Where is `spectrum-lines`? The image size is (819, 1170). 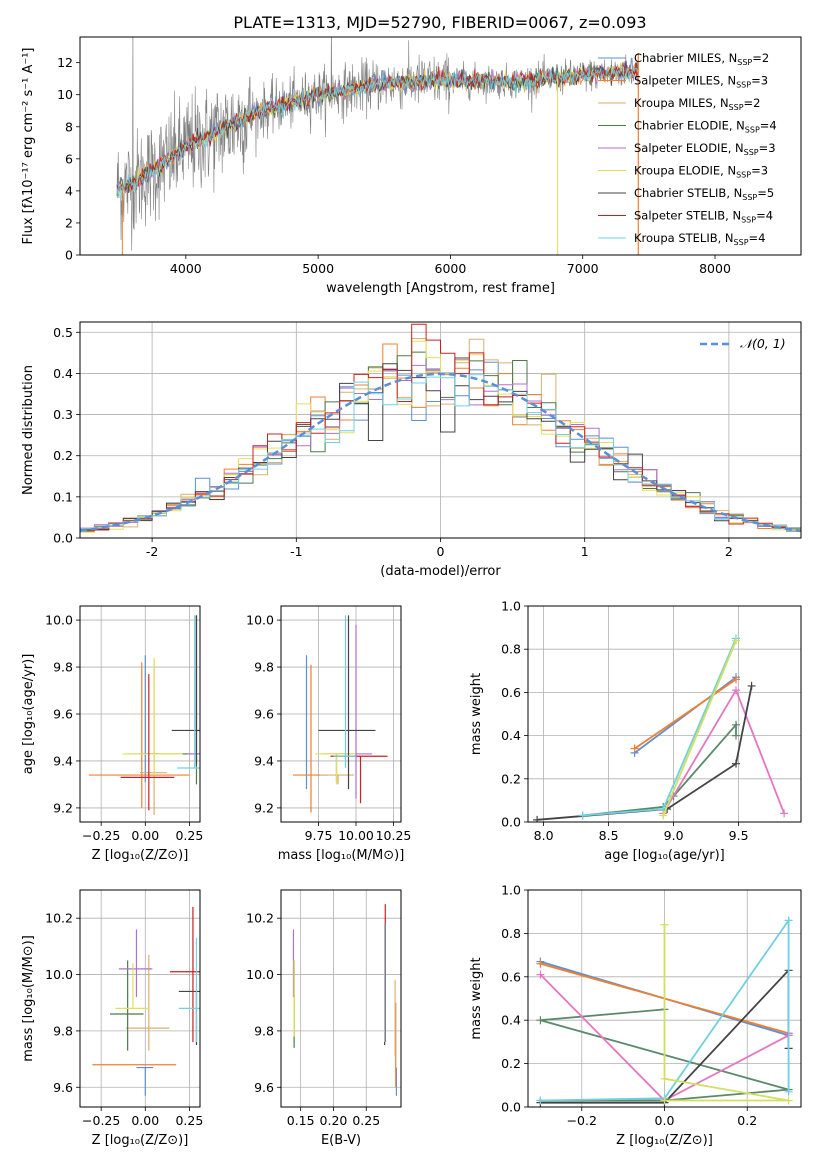
spectrum-lines is located at coordinates (377, 146).